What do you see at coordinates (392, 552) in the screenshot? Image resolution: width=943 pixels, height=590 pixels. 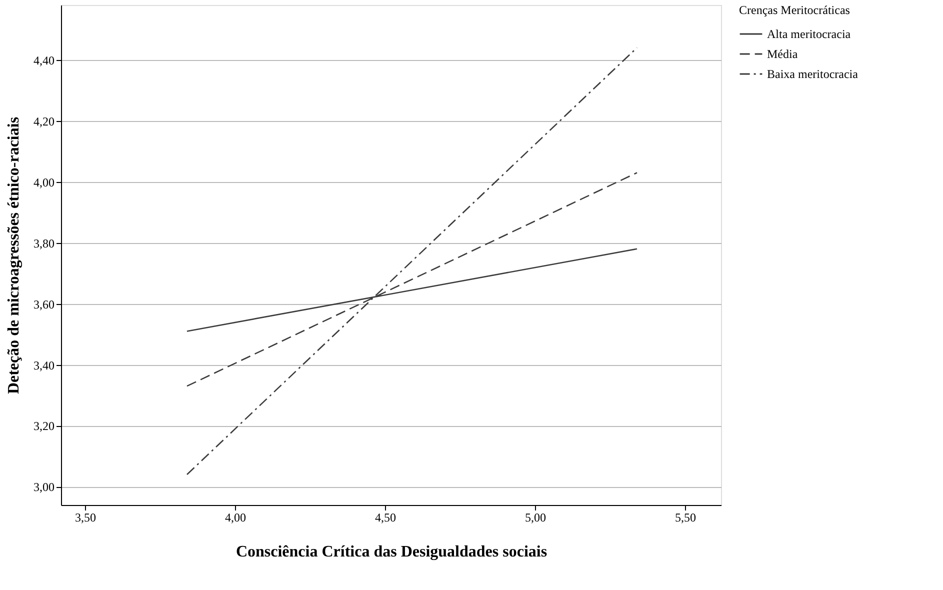 I see `x-axis-title: Consciência Crítica das Desigualdades sociais` at bounding box center [392, 552].